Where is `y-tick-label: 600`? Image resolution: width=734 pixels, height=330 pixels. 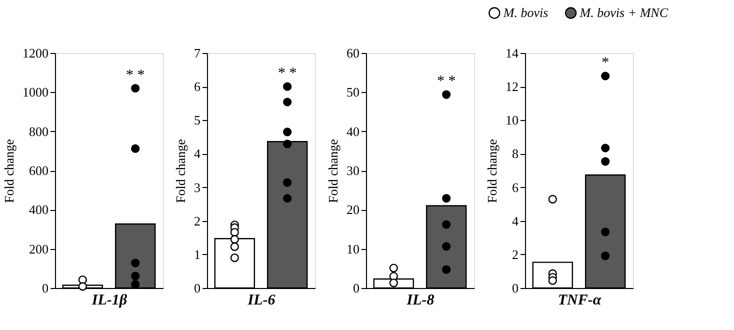
y-tick-label: 600 is located at coordinates (38, 170).